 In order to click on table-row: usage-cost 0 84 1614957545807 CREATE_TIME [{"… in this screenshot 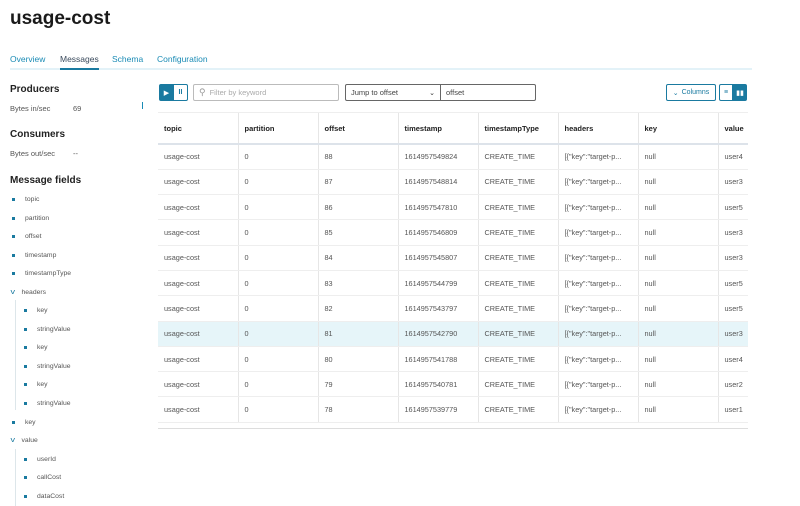, I will do `click(453, 258)`.